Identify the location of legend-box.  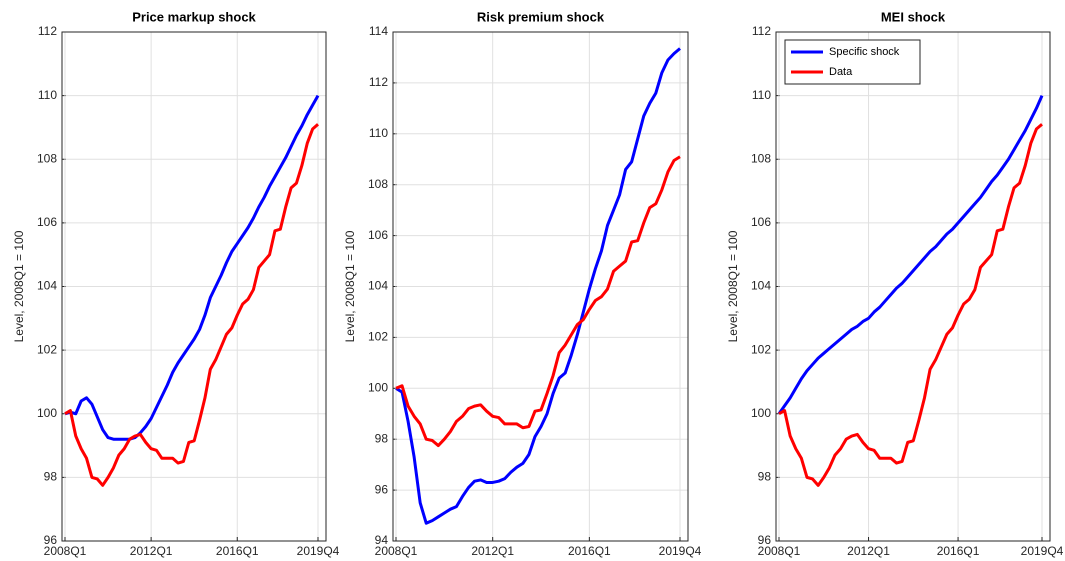
(852, 62).